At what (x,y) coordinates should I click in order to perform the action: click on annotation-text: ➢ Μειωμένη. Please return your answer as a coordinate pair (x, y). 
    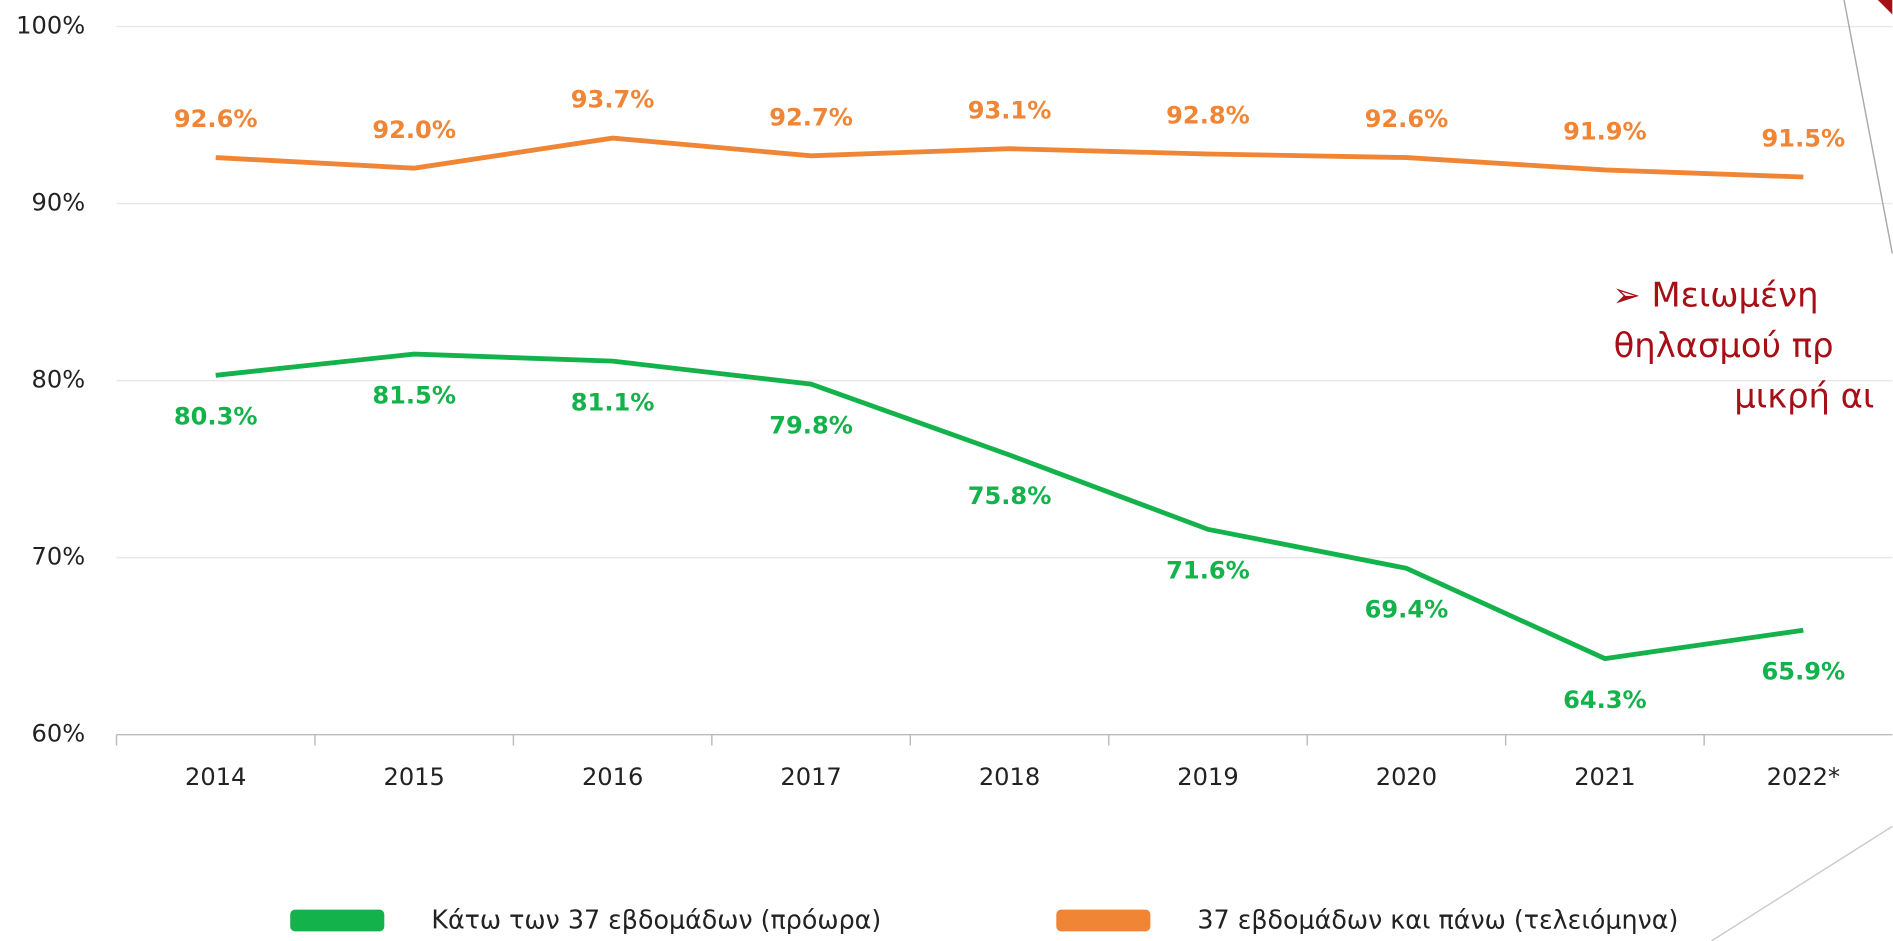
    Looking at the image, I should click on (1715, 294).